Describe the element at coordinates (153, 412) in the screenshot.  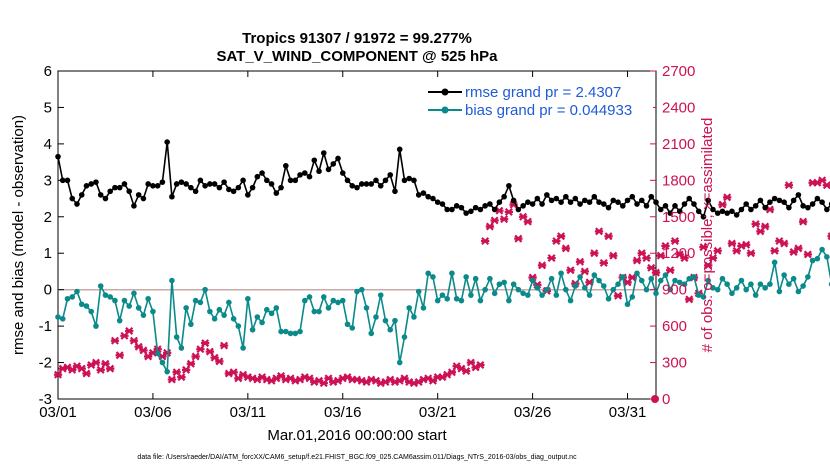
I see `x-tick-label: 03/06` at that location.